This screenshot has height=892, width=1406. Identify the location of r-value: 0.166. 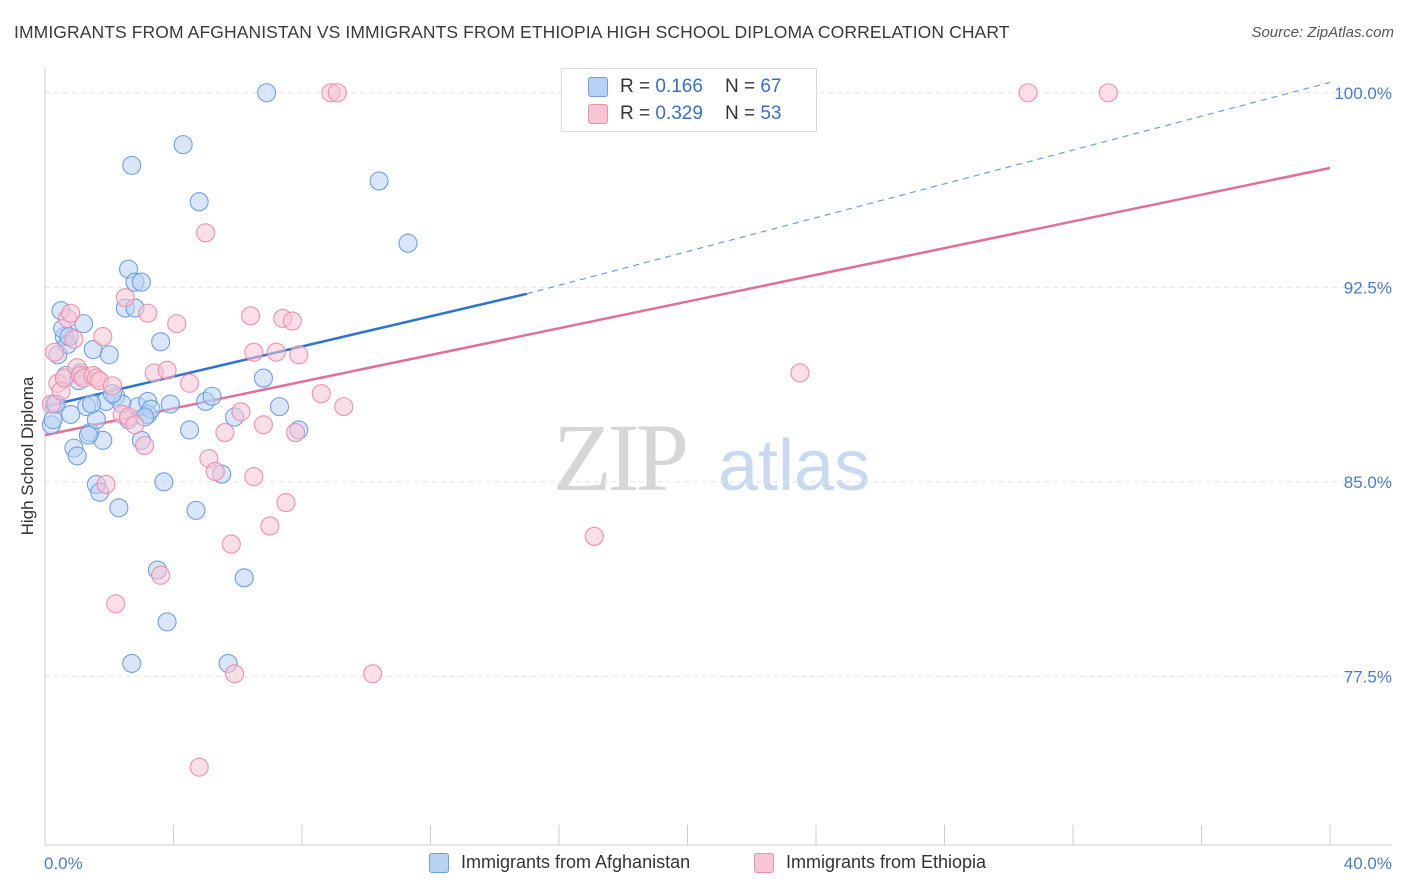
(679, 86).